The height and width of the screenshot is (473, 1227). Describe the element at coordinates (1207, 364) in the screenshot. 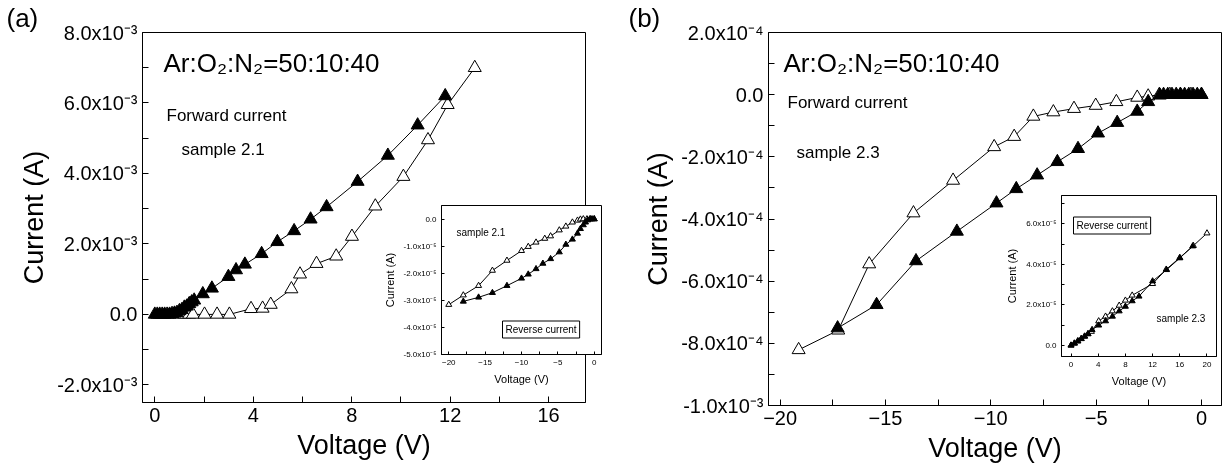

I see `x-tick-label: 20` at that location.